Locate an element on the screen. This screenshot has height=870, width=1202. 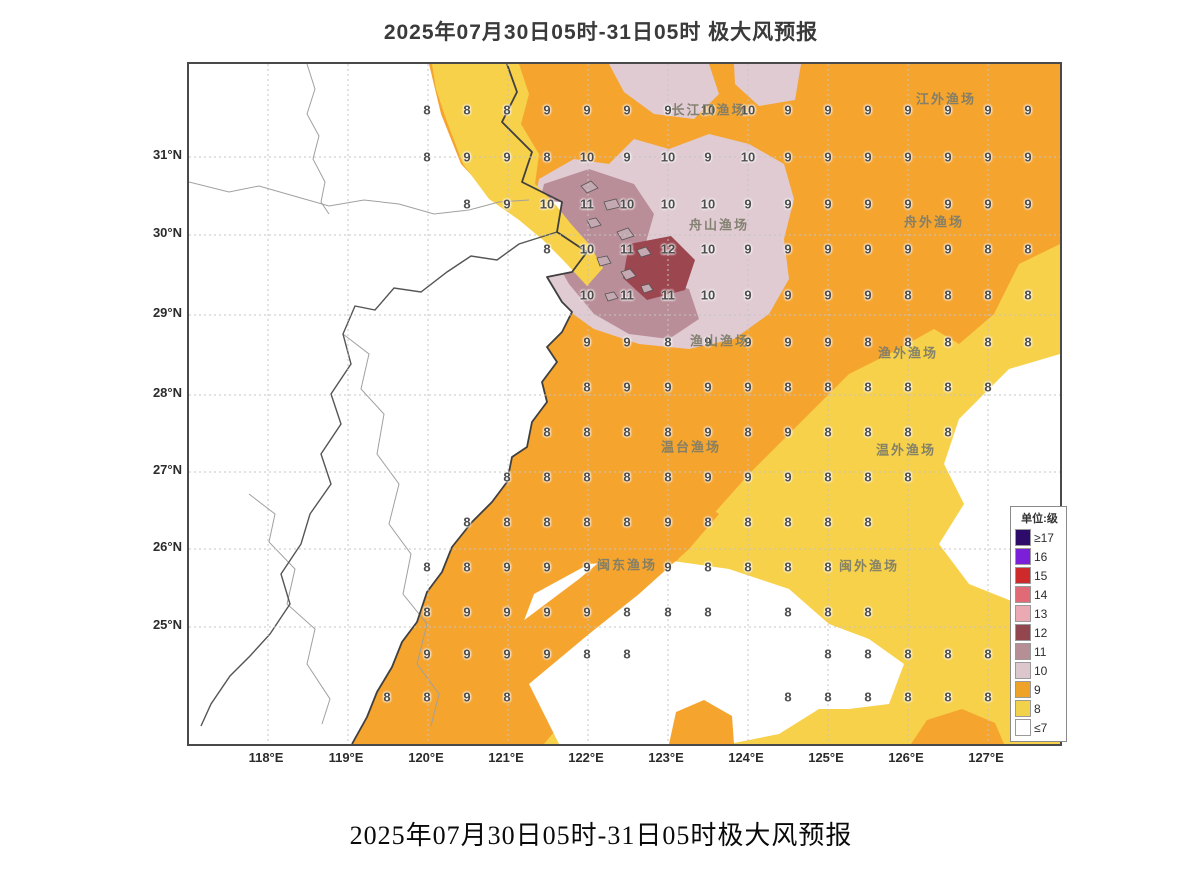
lat-axis-label: 30°N is located at coordinates (167, 232).